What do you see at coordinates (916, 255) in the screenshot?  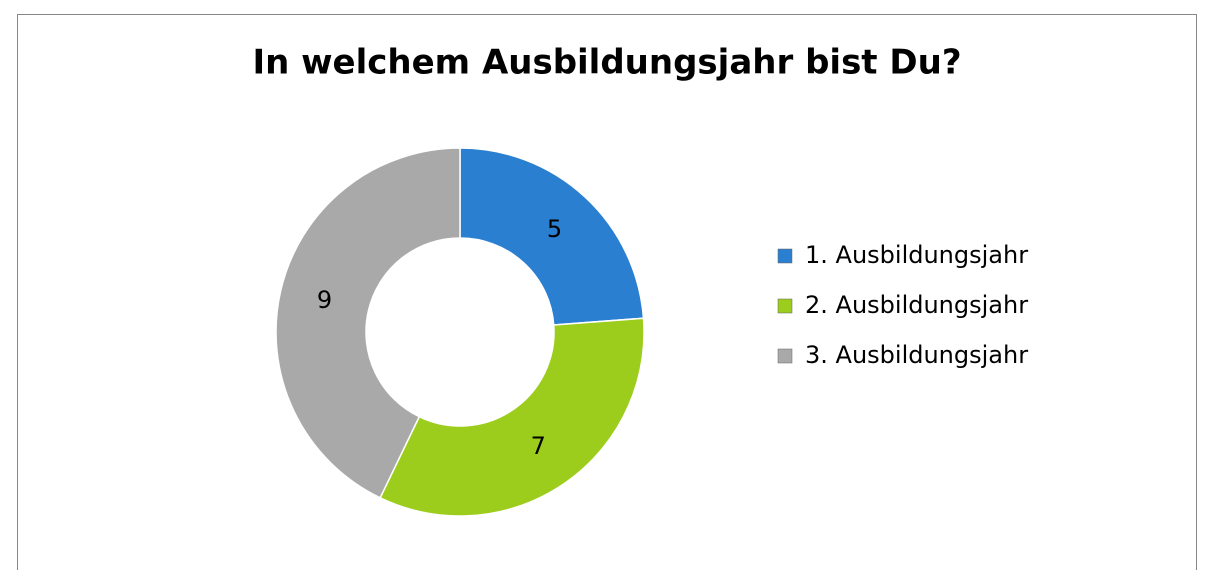 I see `legend-label: 1. Ausbildungsjahr` at bounding box center [916, 255].